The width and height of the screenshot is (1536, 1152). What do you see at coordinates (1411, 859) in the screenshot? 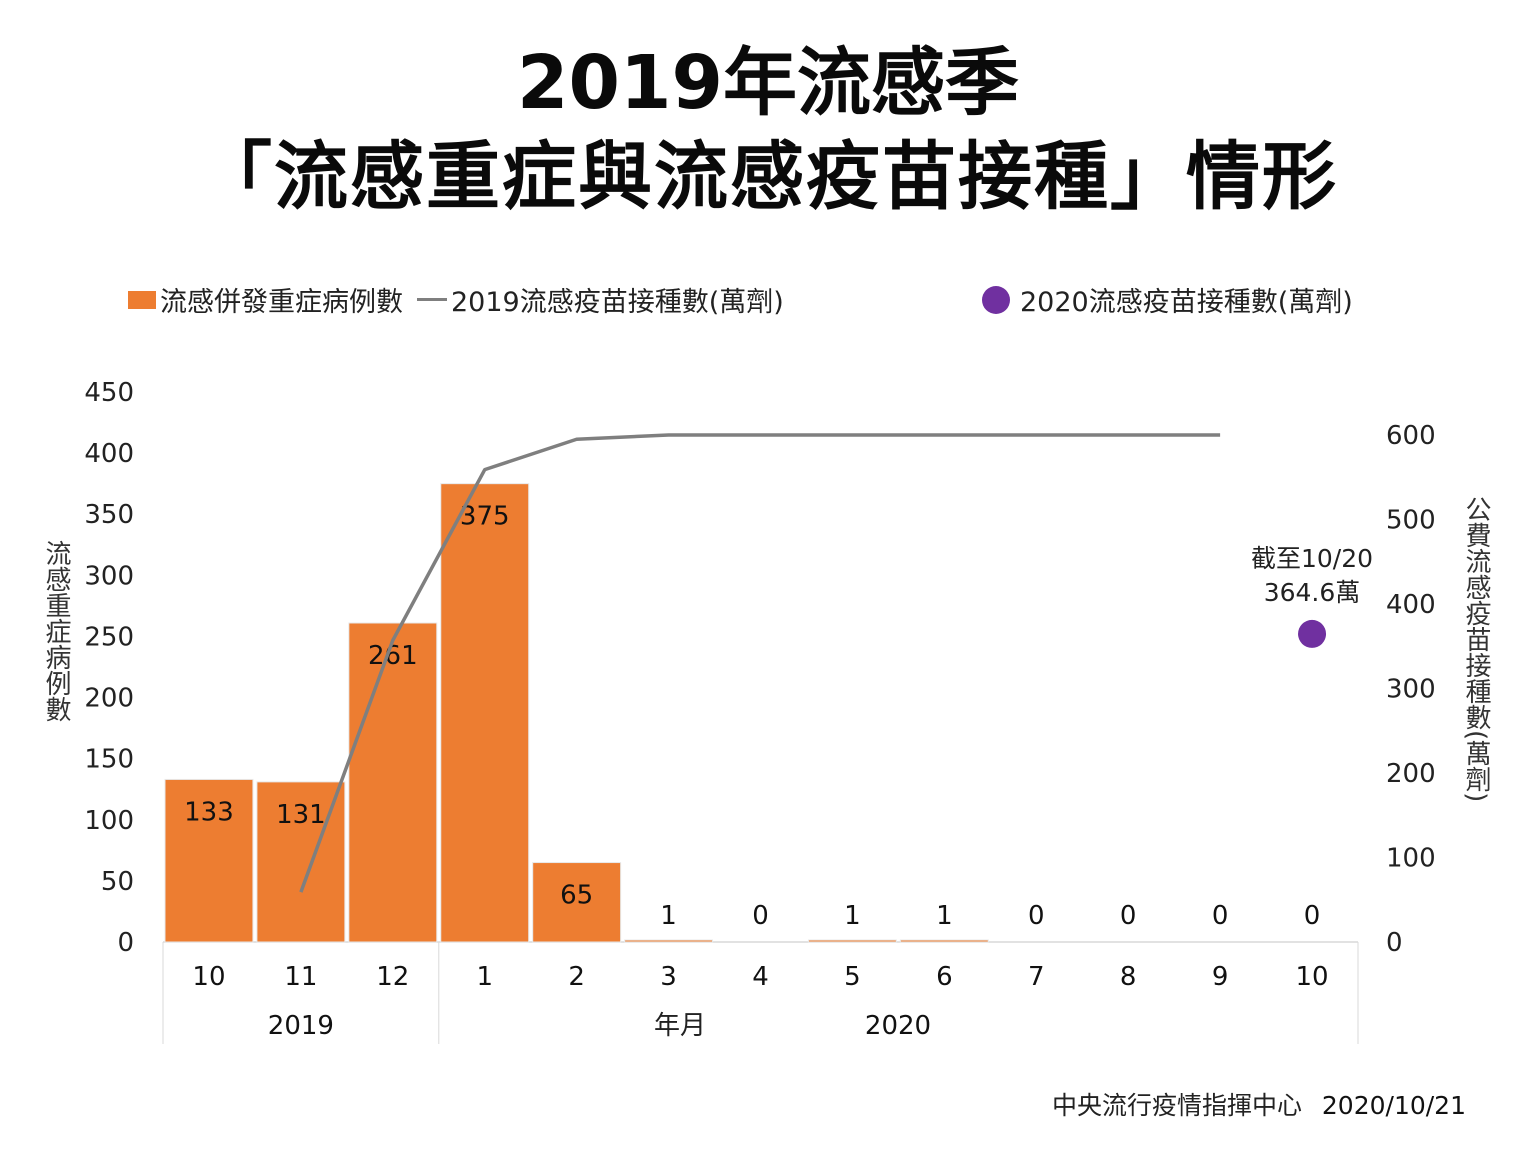
I see `y2-tick-label: 100` at bounding box center [1411, 859].